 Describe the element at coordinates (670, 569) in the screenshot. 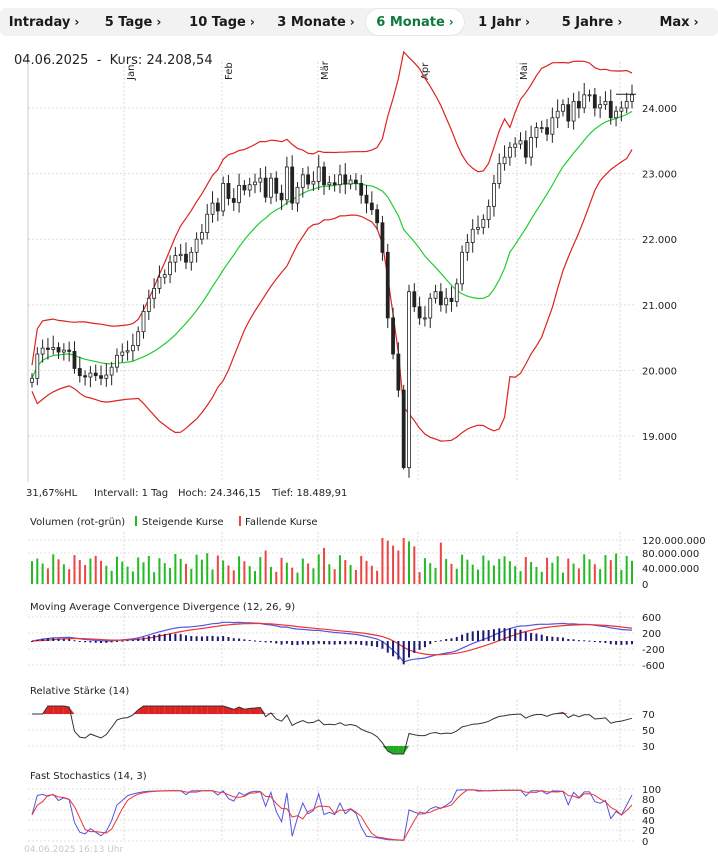

I see `volume-tick-label: 40.000.000` at that location.